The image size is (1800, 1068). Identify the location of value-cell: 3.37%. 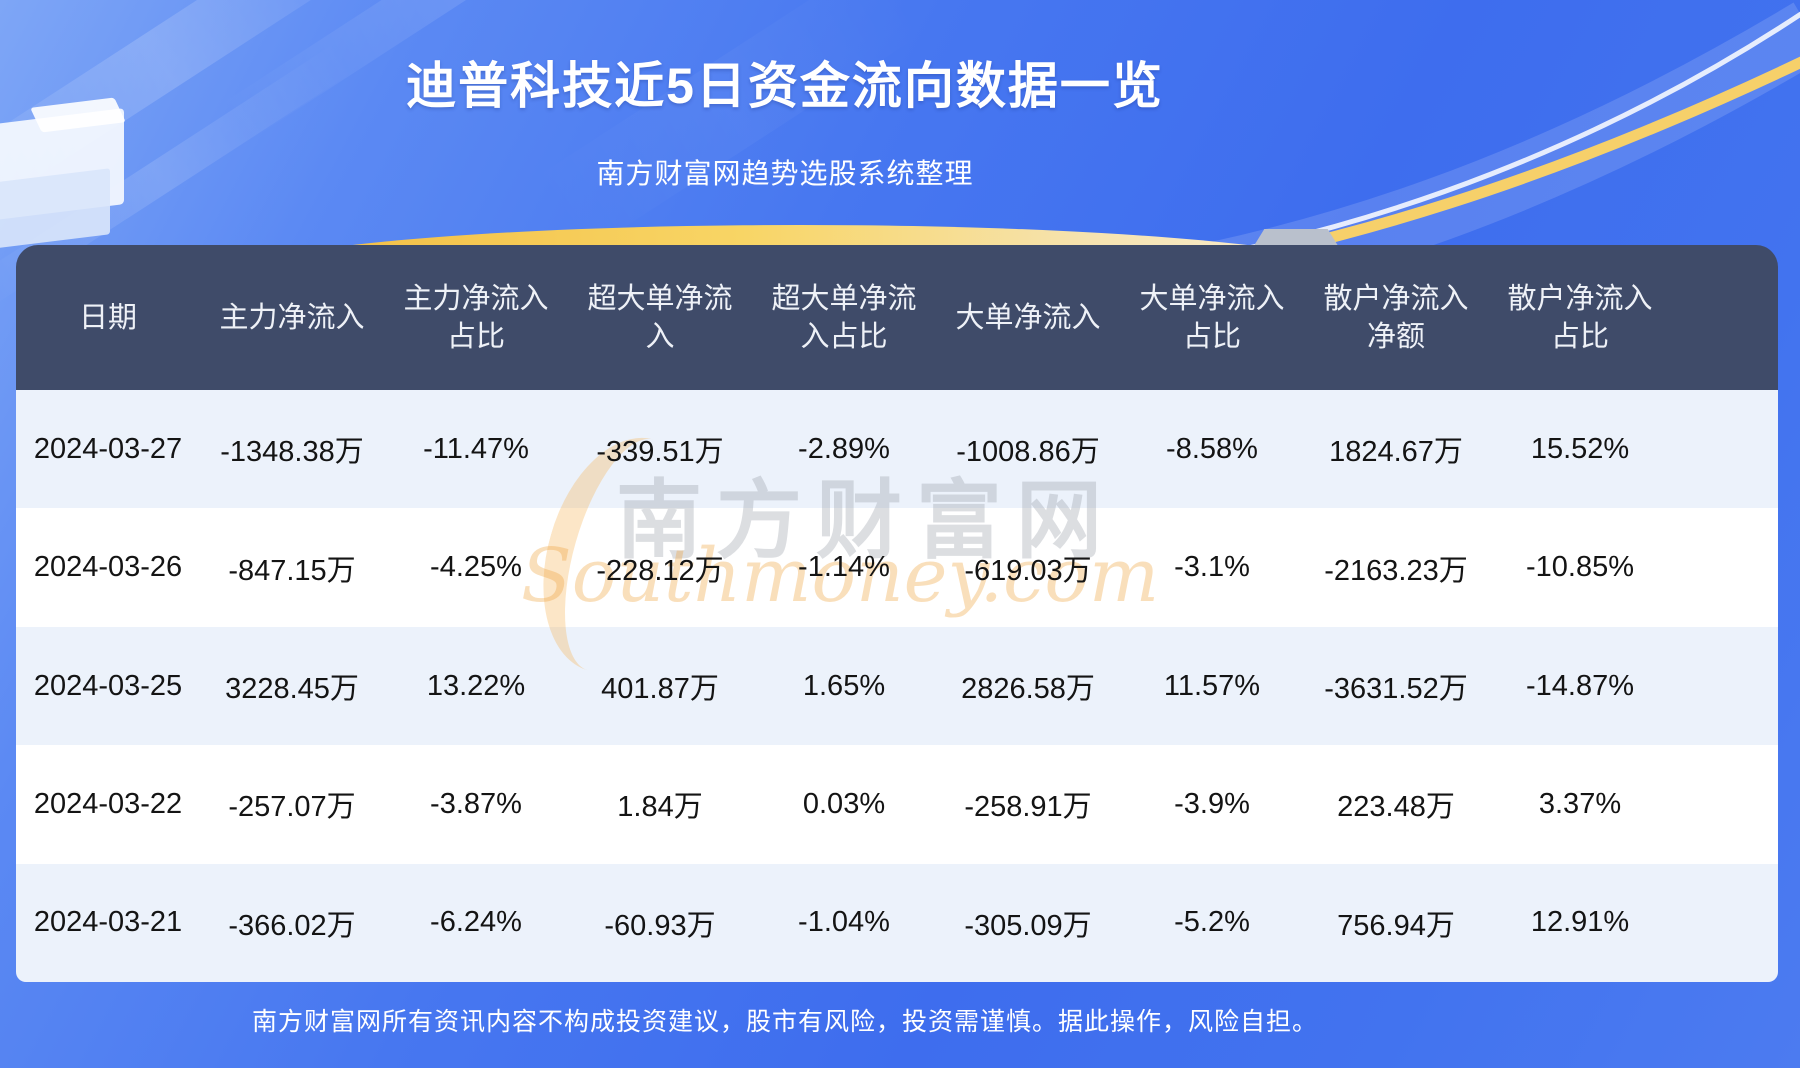
(1580, 803).